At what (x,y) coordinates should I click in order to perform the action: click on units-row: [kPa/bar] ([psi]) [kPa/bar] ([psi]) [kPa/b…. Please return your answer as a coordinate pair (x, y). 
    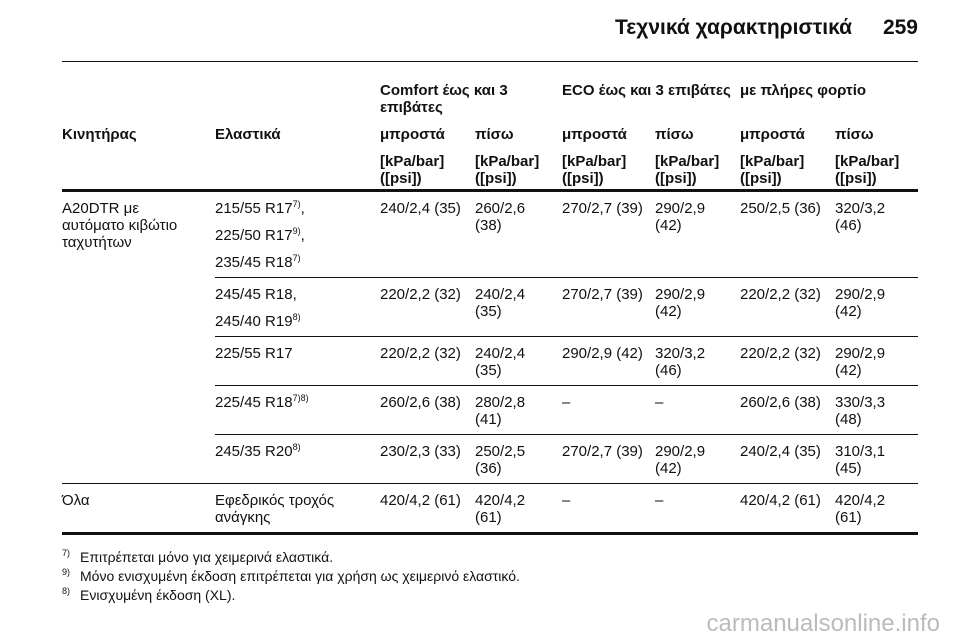
    Looking at the image, I should click on (490, 172).